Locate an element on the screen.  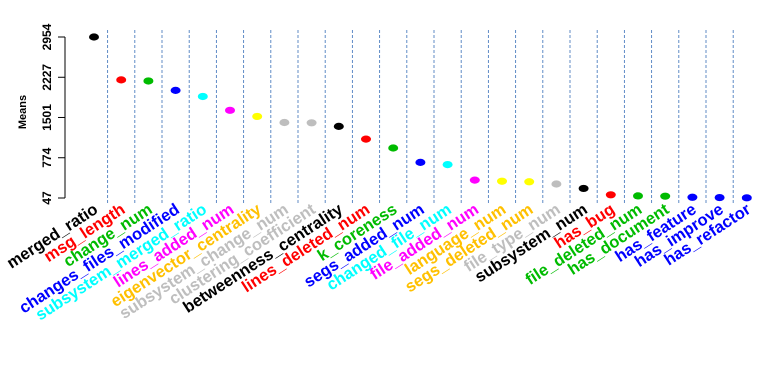
y-tick-label: 1501 is located at coordinates (47, 117).